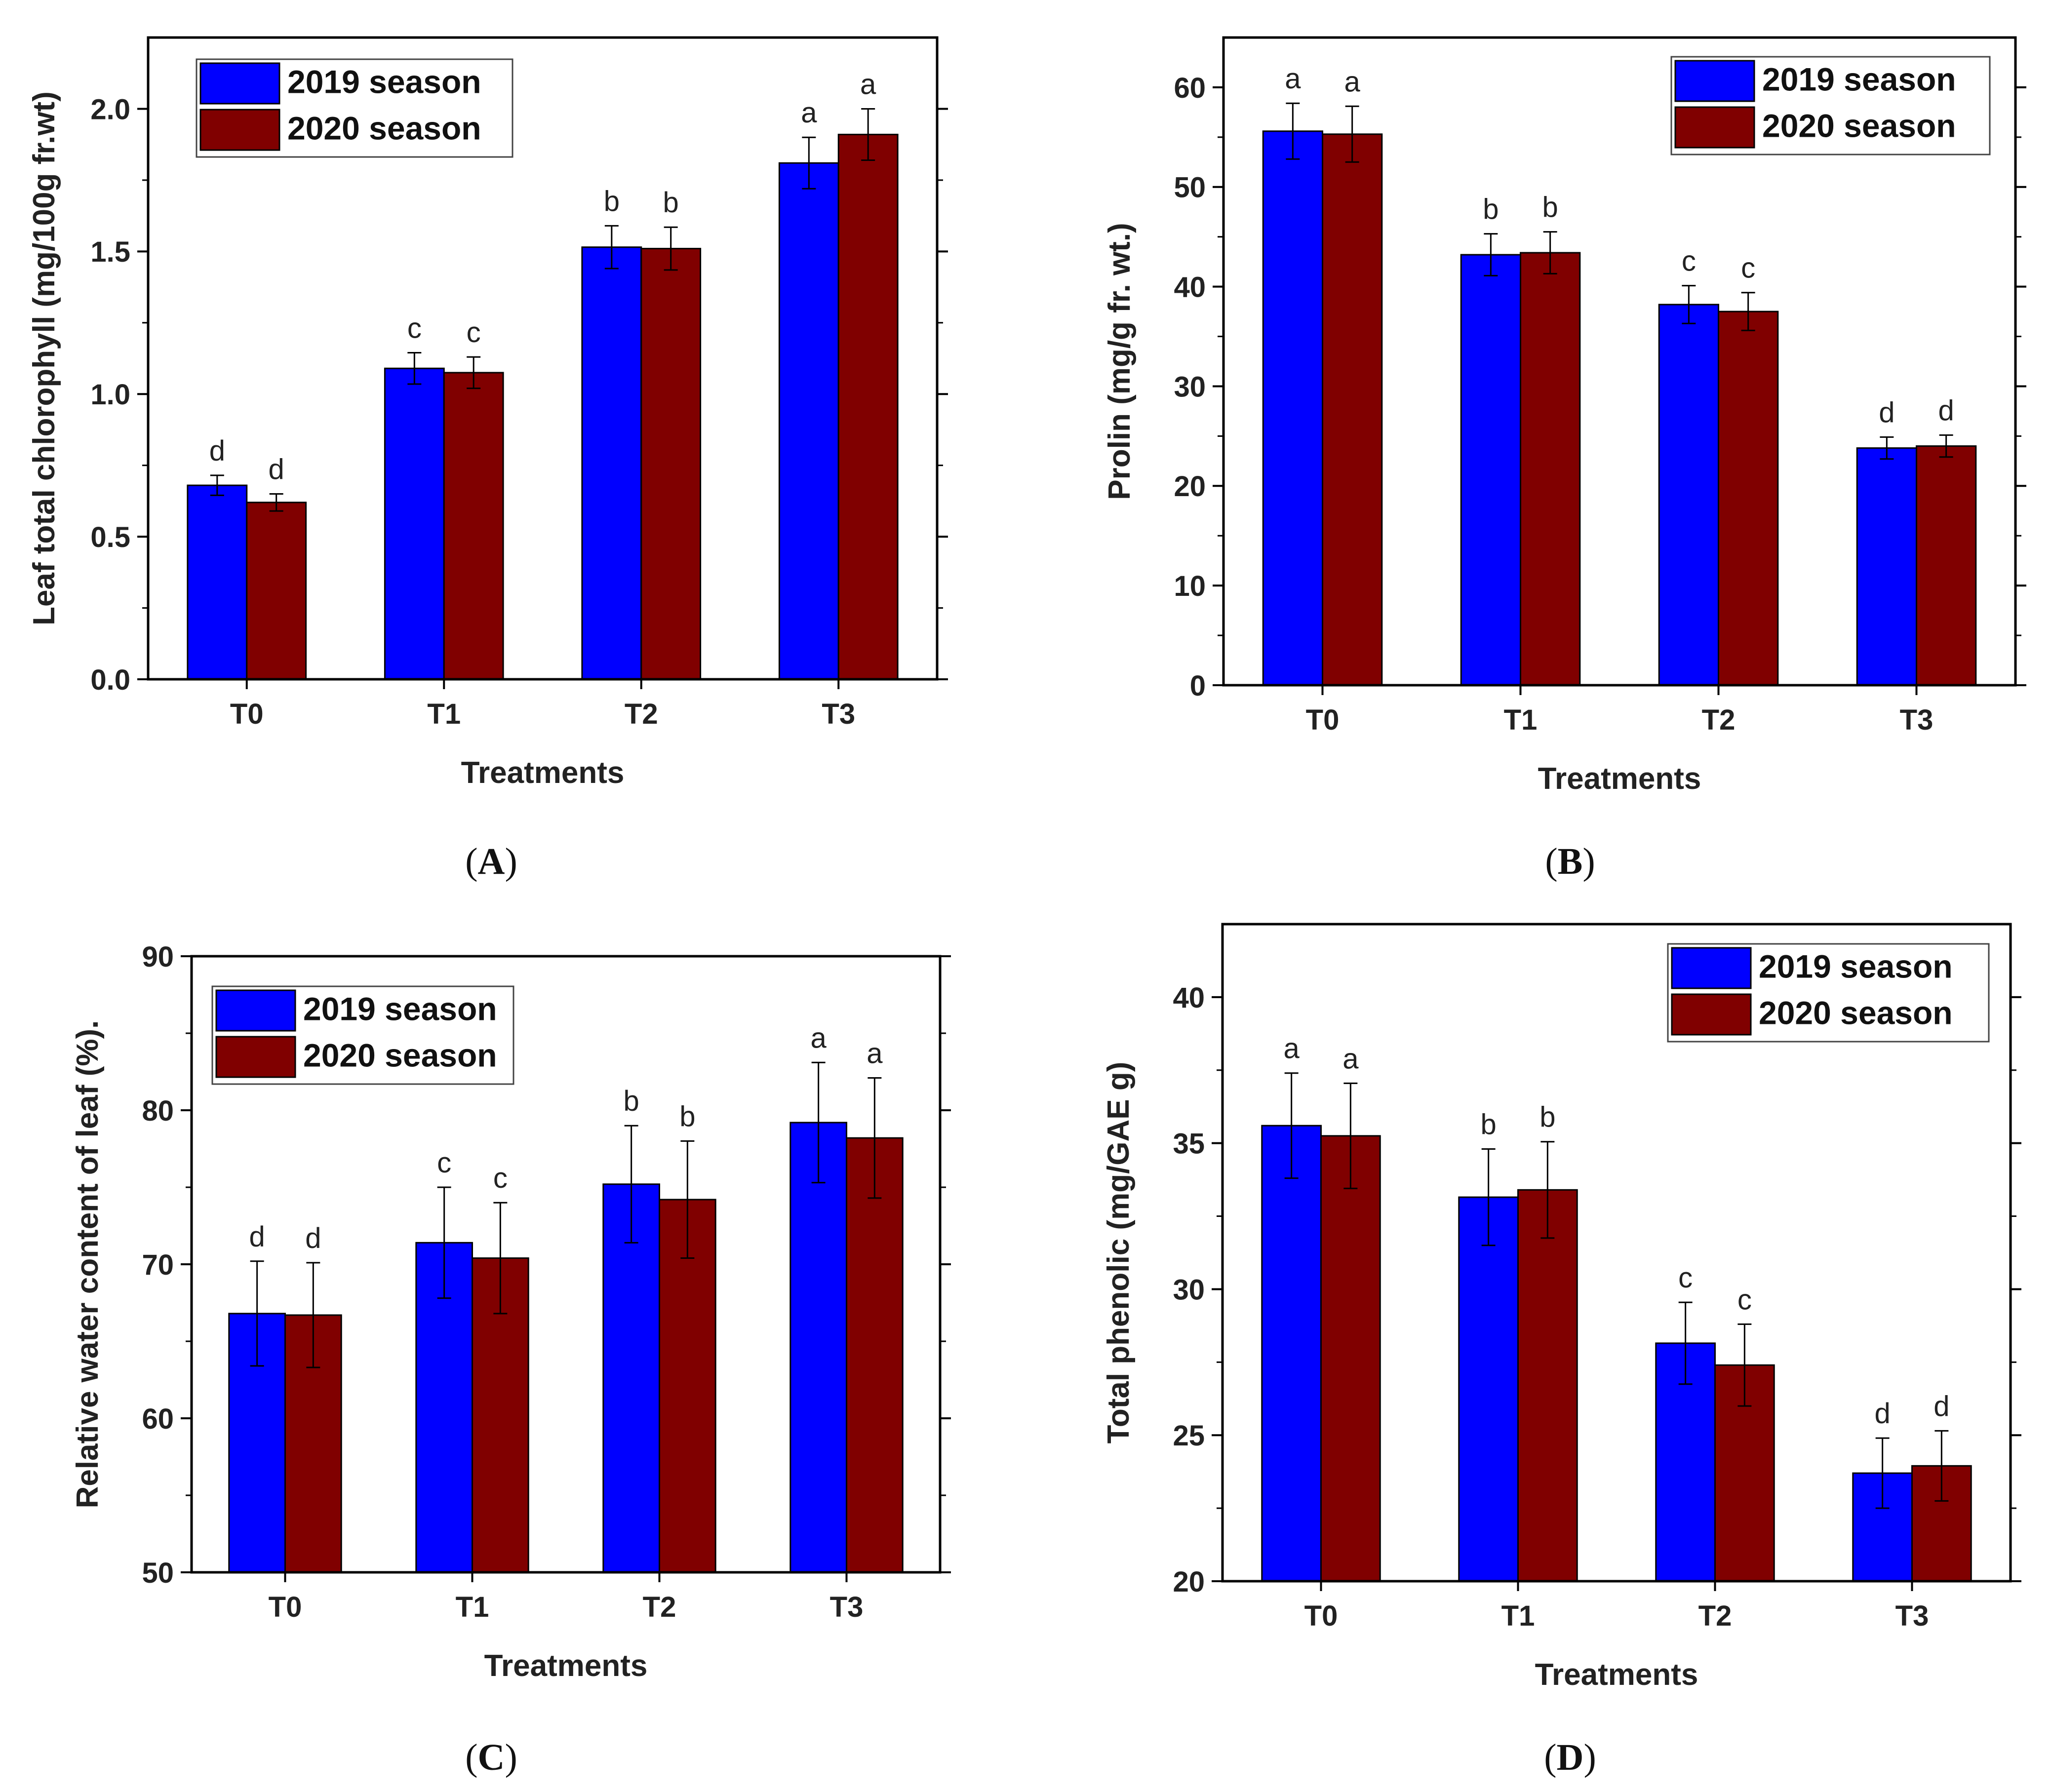 Image resolution: width=2052 pixels, height=1792 pixels. What do you see at coordinates (110, 537) in the screenshot?
I see `y-tick-label: 0.5` at bounding box center [110, 537].